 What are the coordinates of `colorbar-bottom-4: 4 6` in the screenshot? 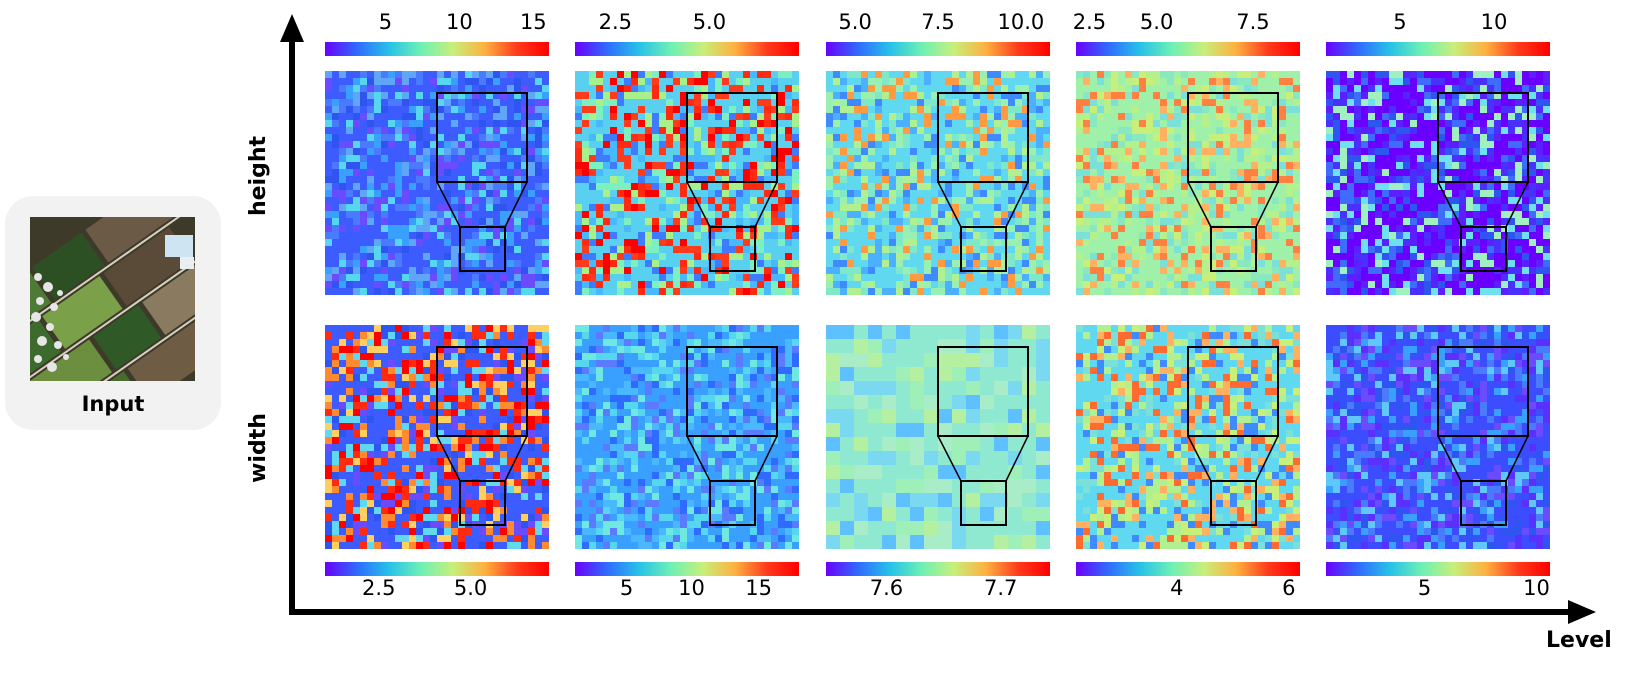 It's located at (1188, 584).